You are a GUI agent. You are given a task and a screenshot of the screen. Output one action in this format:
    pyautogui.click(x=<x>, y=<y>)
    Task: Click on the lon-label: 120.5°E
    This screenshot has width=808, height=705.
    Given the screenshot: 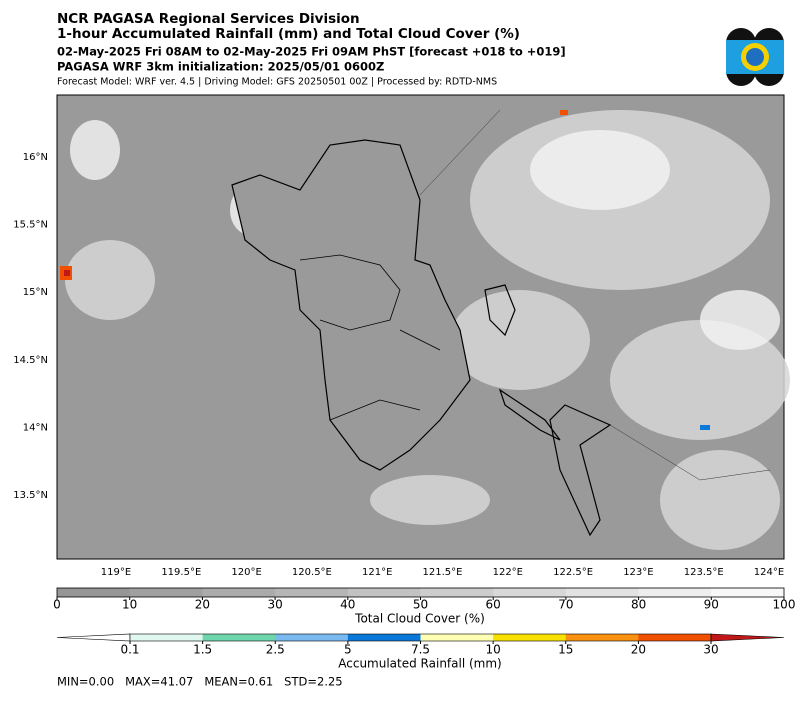 What is the action you would take?
    pyautogui.click(x=312, y=572)
    